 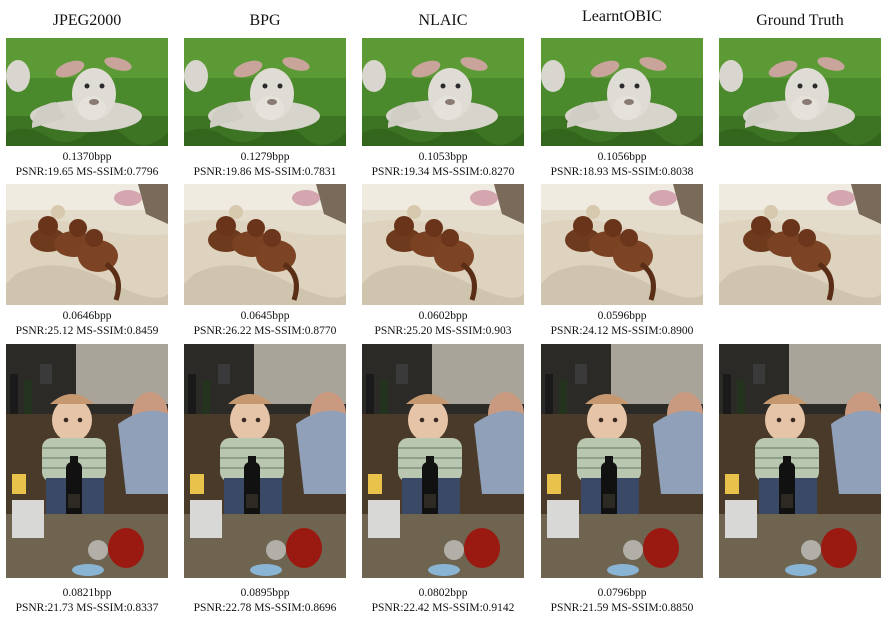 I want to click on caption-dogs-jpeg2000: 0.0646bpp PSNR:25.12 MS-SSIM:0.8459, so click(x=87, y=324).